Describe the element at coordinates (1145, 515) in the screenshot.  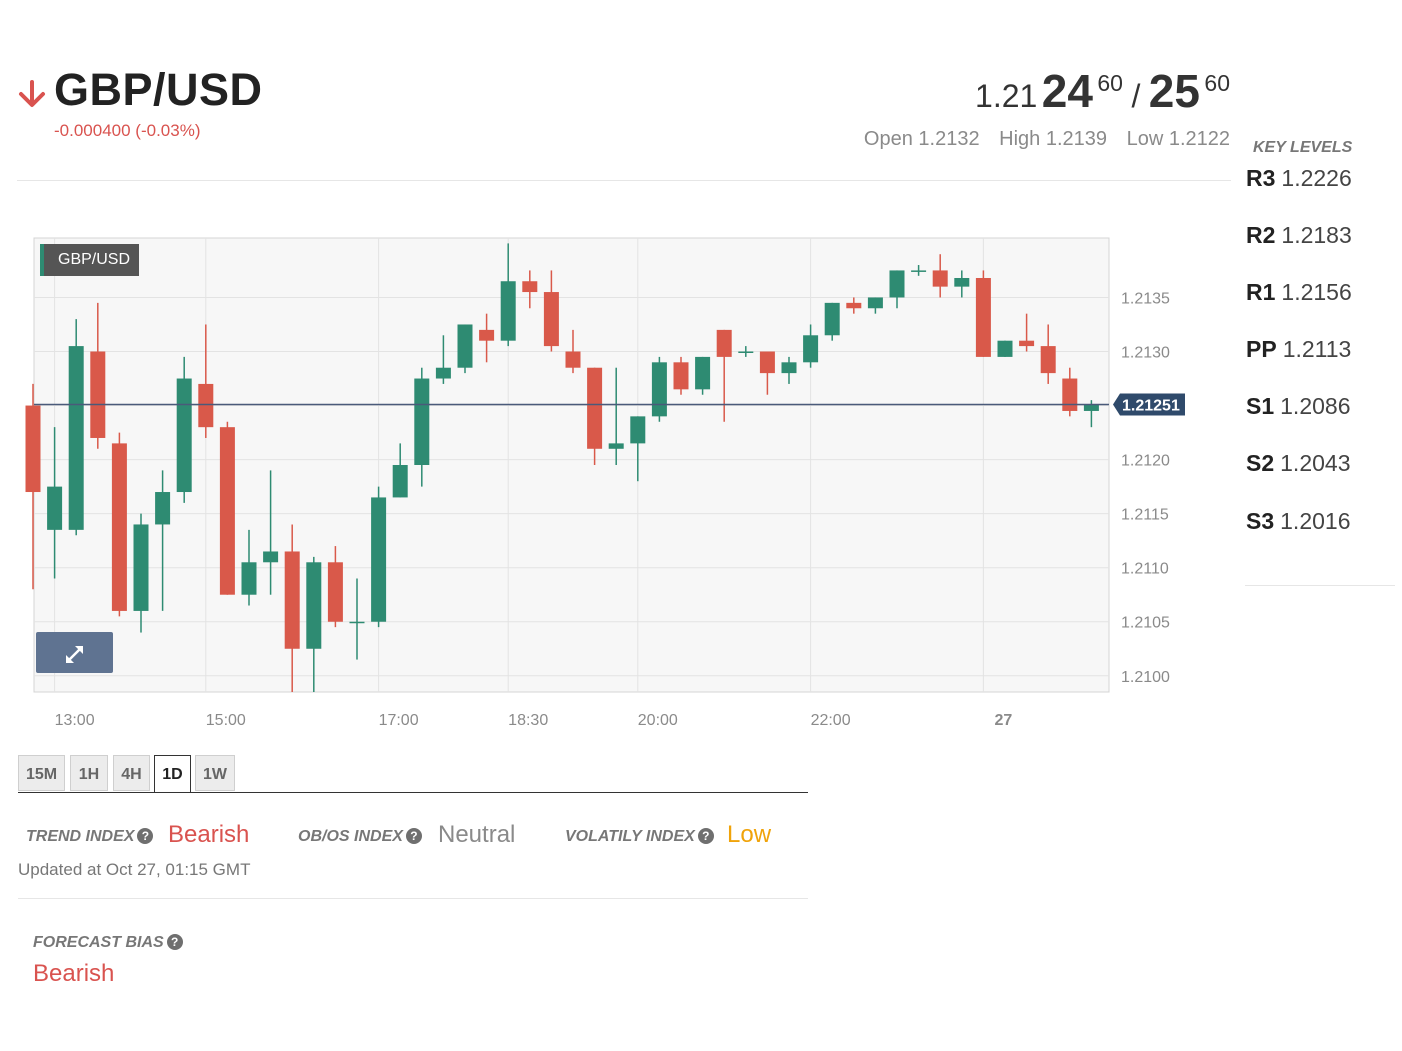
I see `y-tick-label: 1.2115` at that location.